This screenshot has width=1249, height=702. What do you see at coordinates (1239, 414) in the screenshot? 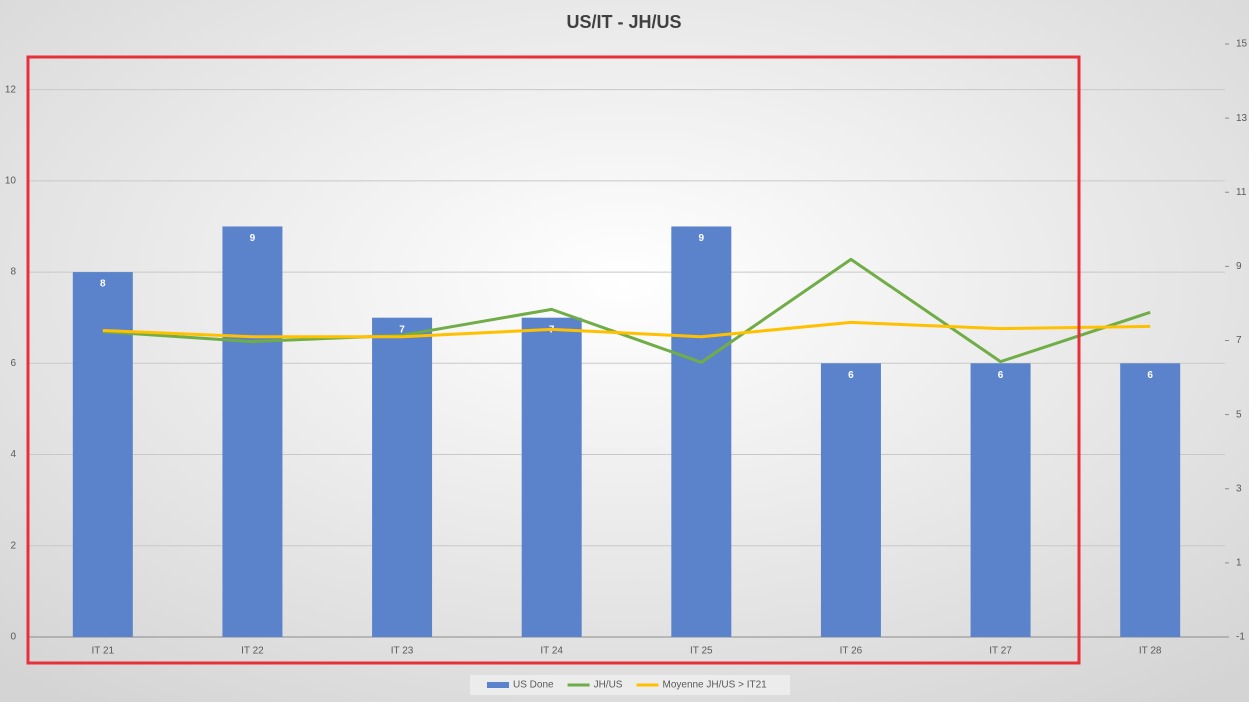
I see `y2-tick-label: 5` at bounding box center [1239, 414].